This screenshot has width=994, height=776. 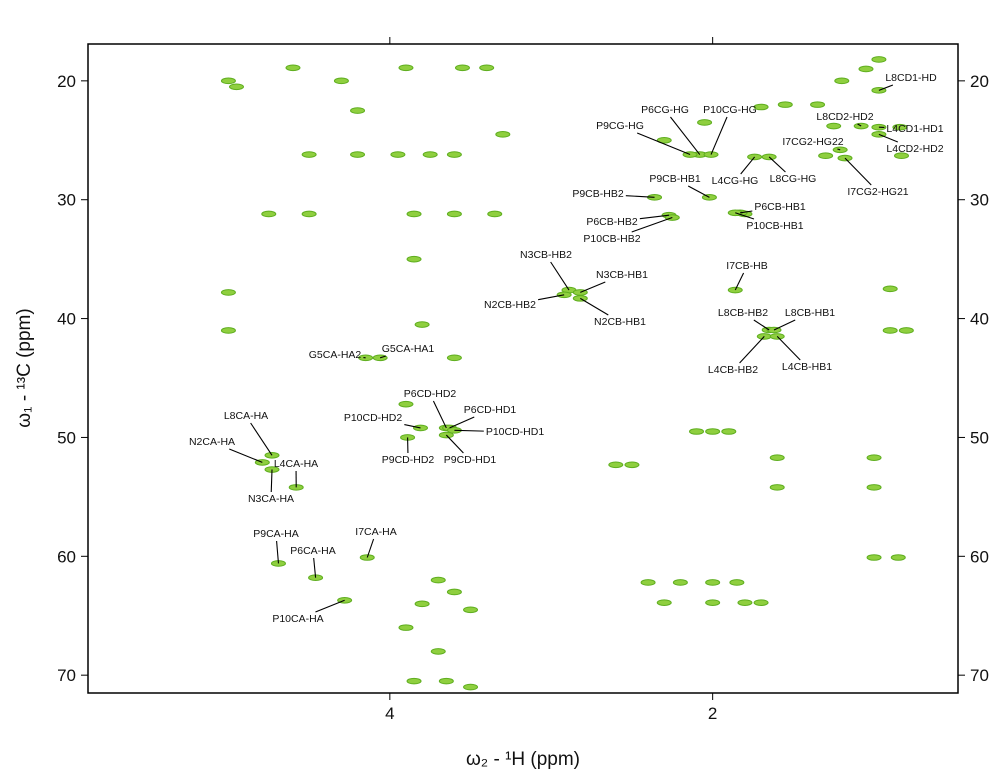 I want to click on assigned-peak, so click(x=421, y=428).